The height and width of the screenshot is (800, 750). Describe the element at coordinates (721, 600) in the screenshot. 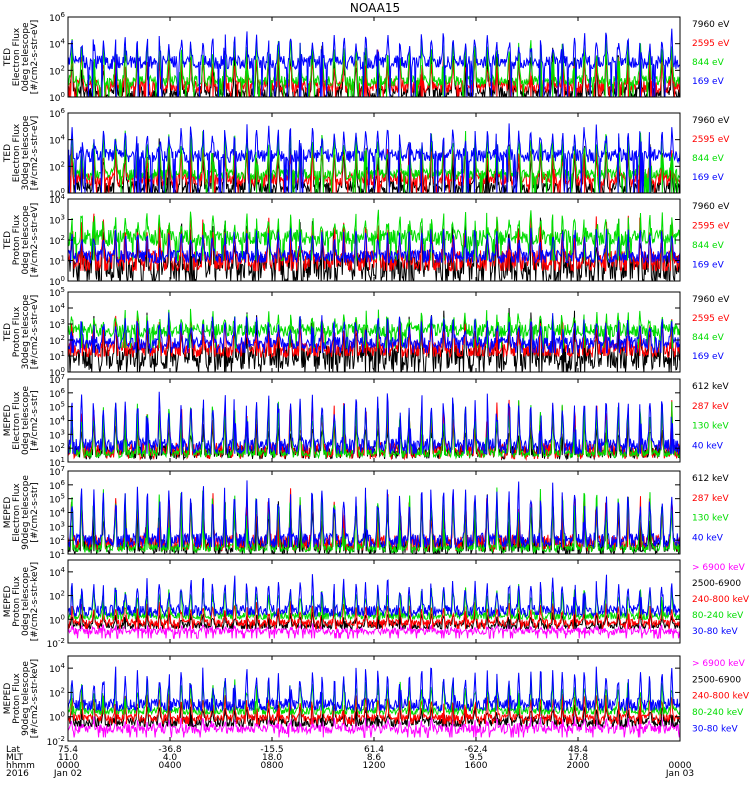

I see `legend-entry: 240-800 keV` at that location.